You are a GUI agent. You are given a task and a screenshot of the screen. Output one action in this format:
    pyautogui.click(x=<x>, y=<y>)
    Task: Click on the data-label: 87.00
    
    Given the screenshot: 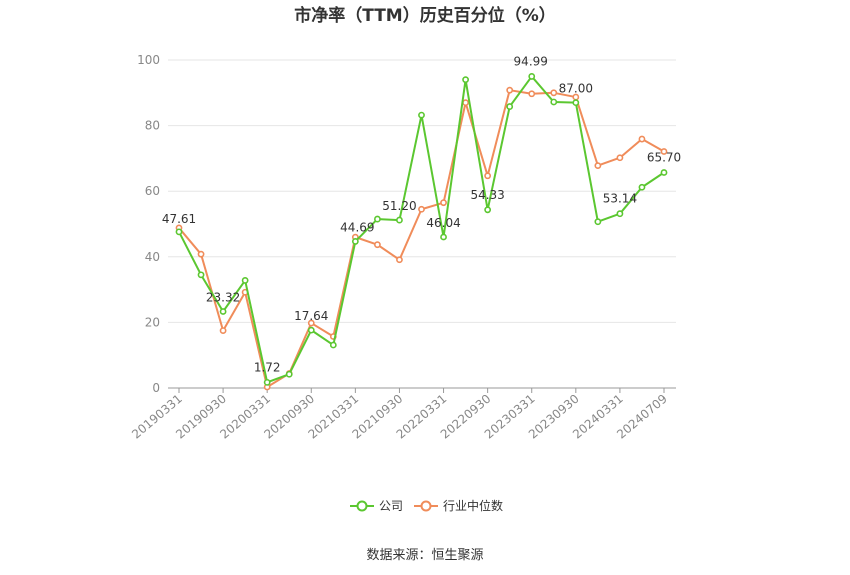 What is the action you would take?
    pyautogui.click(x=576, y=89)
    